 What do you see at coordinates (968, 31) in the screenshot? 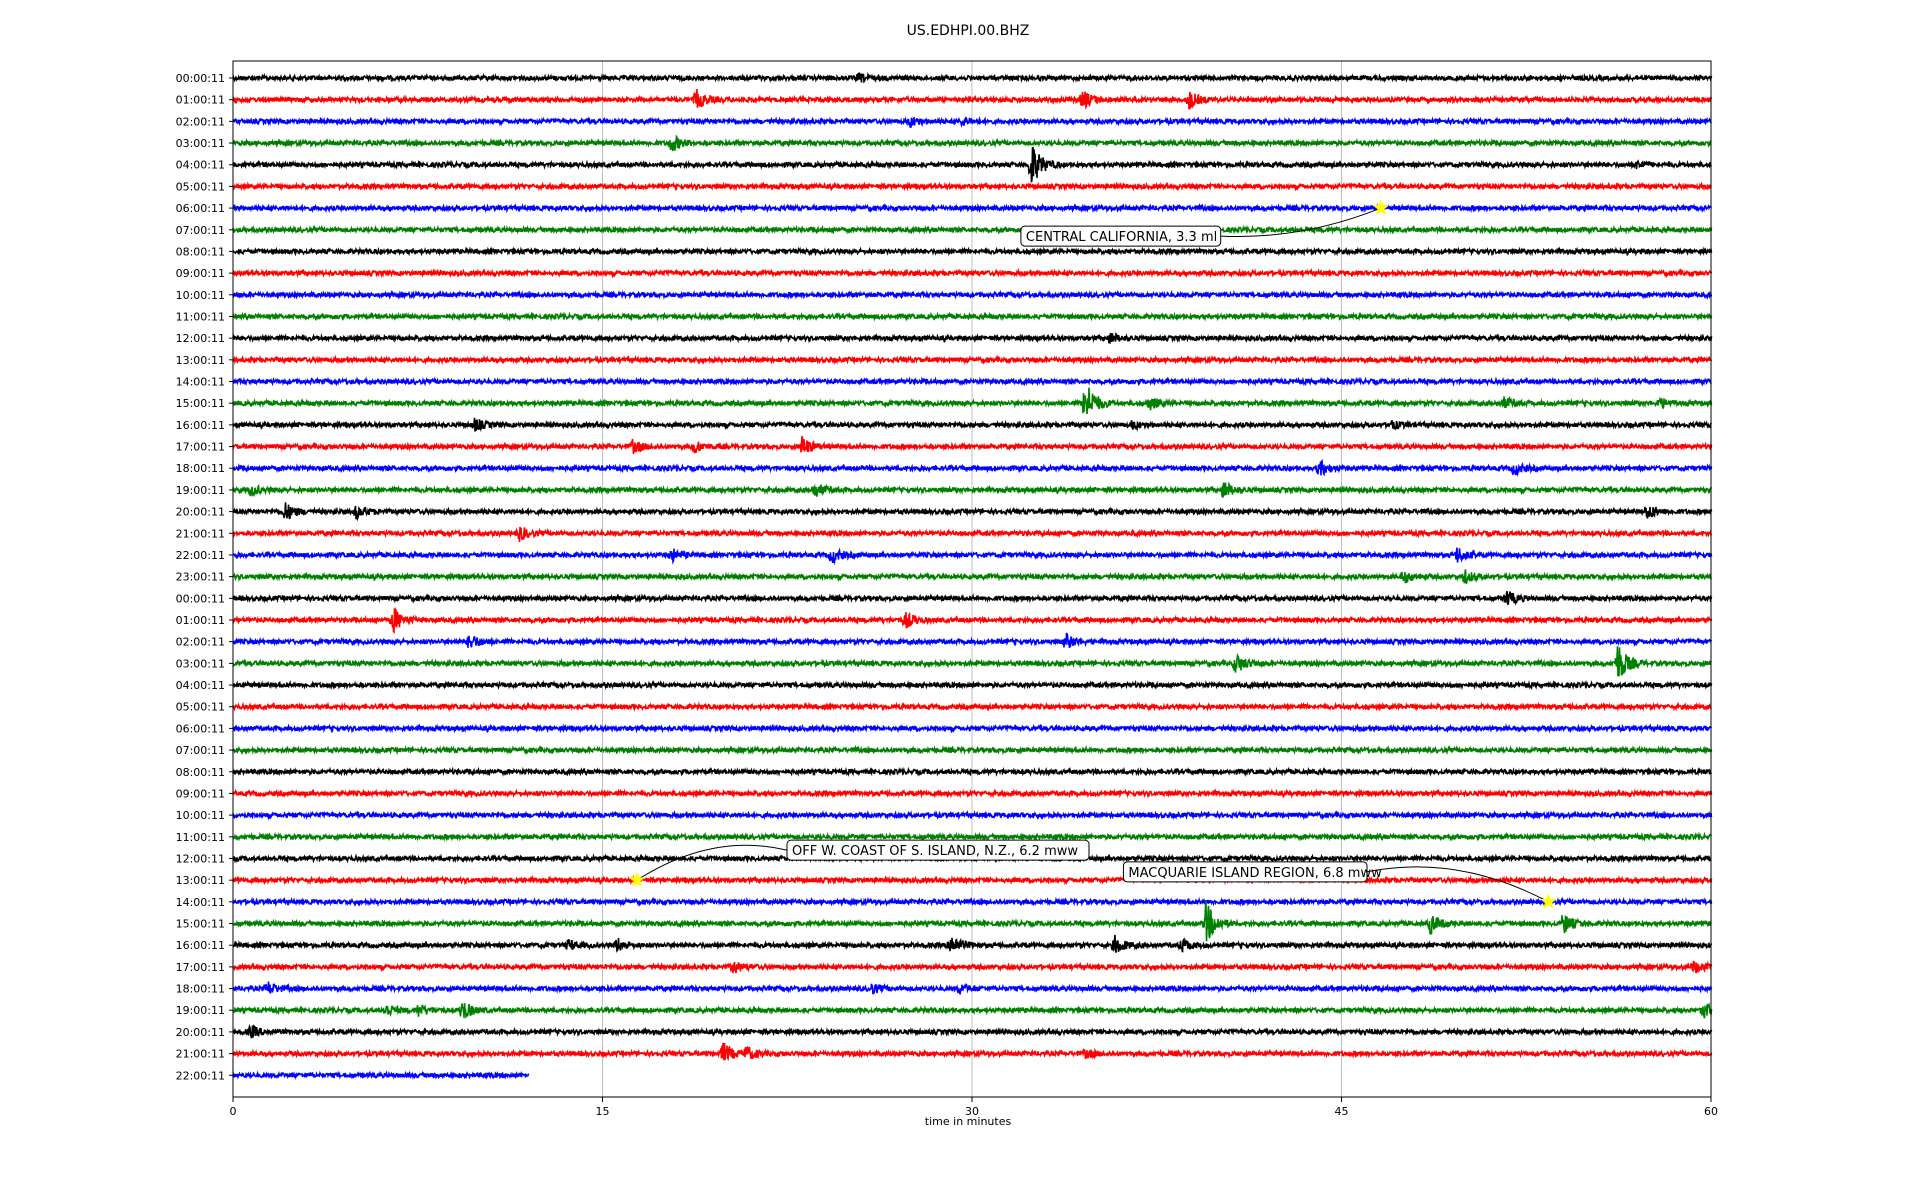
I see `chart-title: US.EDHPI.00.BHZ` at bounding box center [968, 31].